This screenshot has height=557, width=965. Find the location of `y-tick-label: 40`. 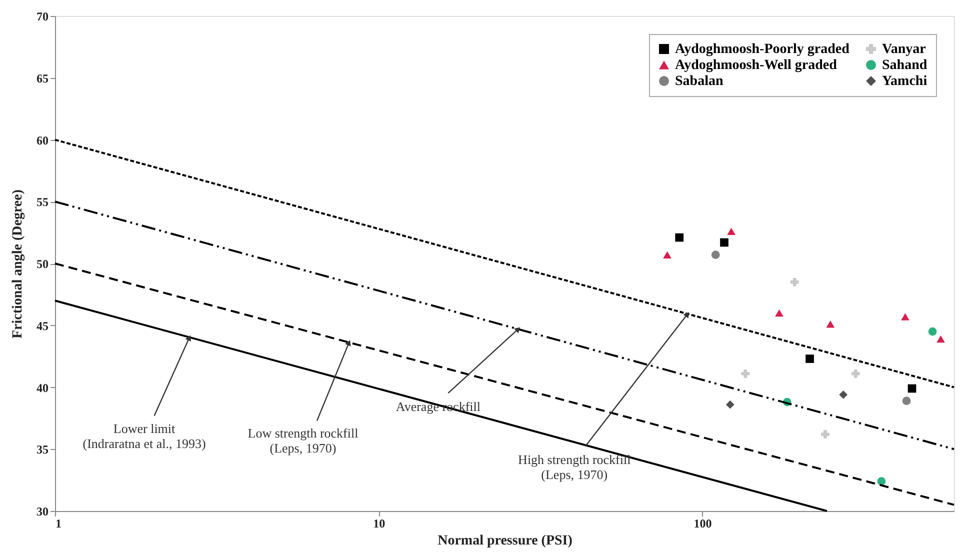

y-tick-label: 40 is located at coordinates (42, 387).